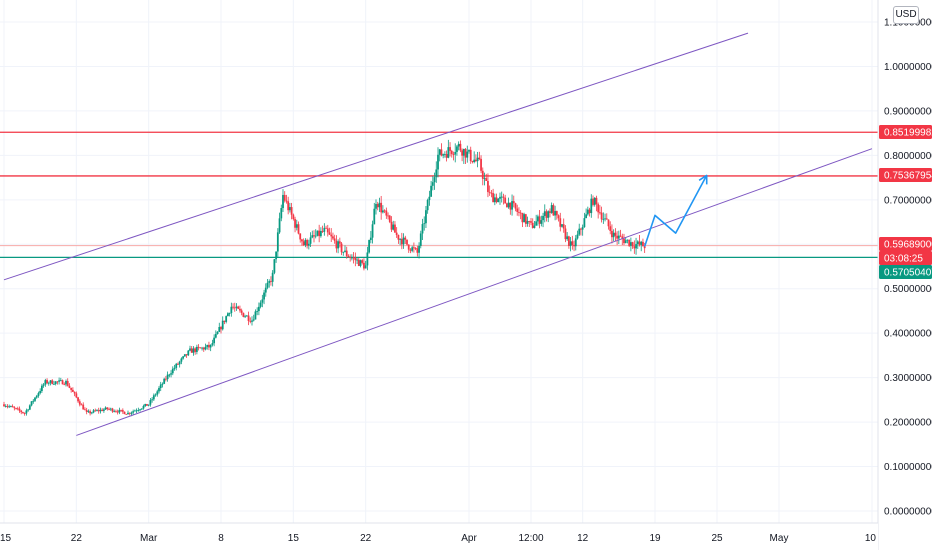  Describe the element at coordinates (906, 15) in the screenshot. I see `currency-selector: USD` at that location.